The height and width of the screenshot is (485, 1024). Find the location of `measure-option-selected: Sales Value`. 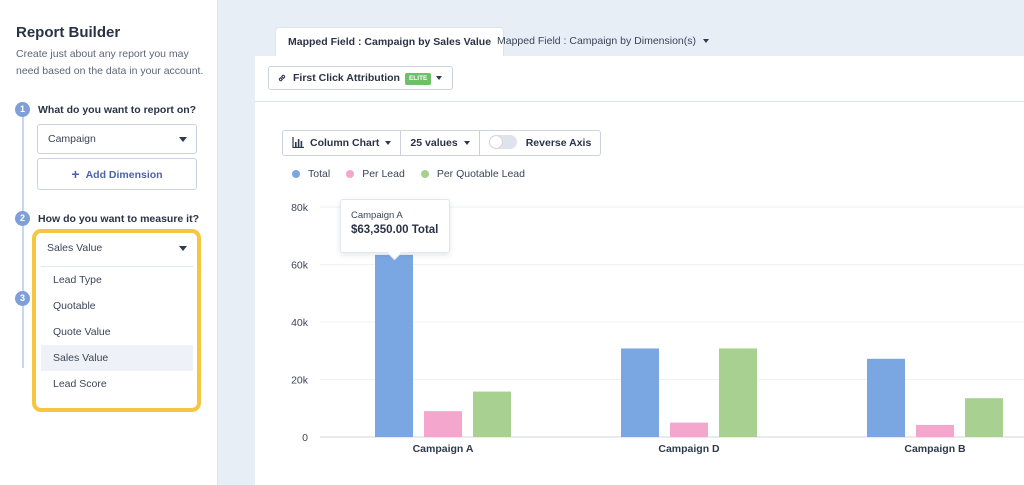

measure-option-selected: Sales Value is located at coordinates (117, 358).